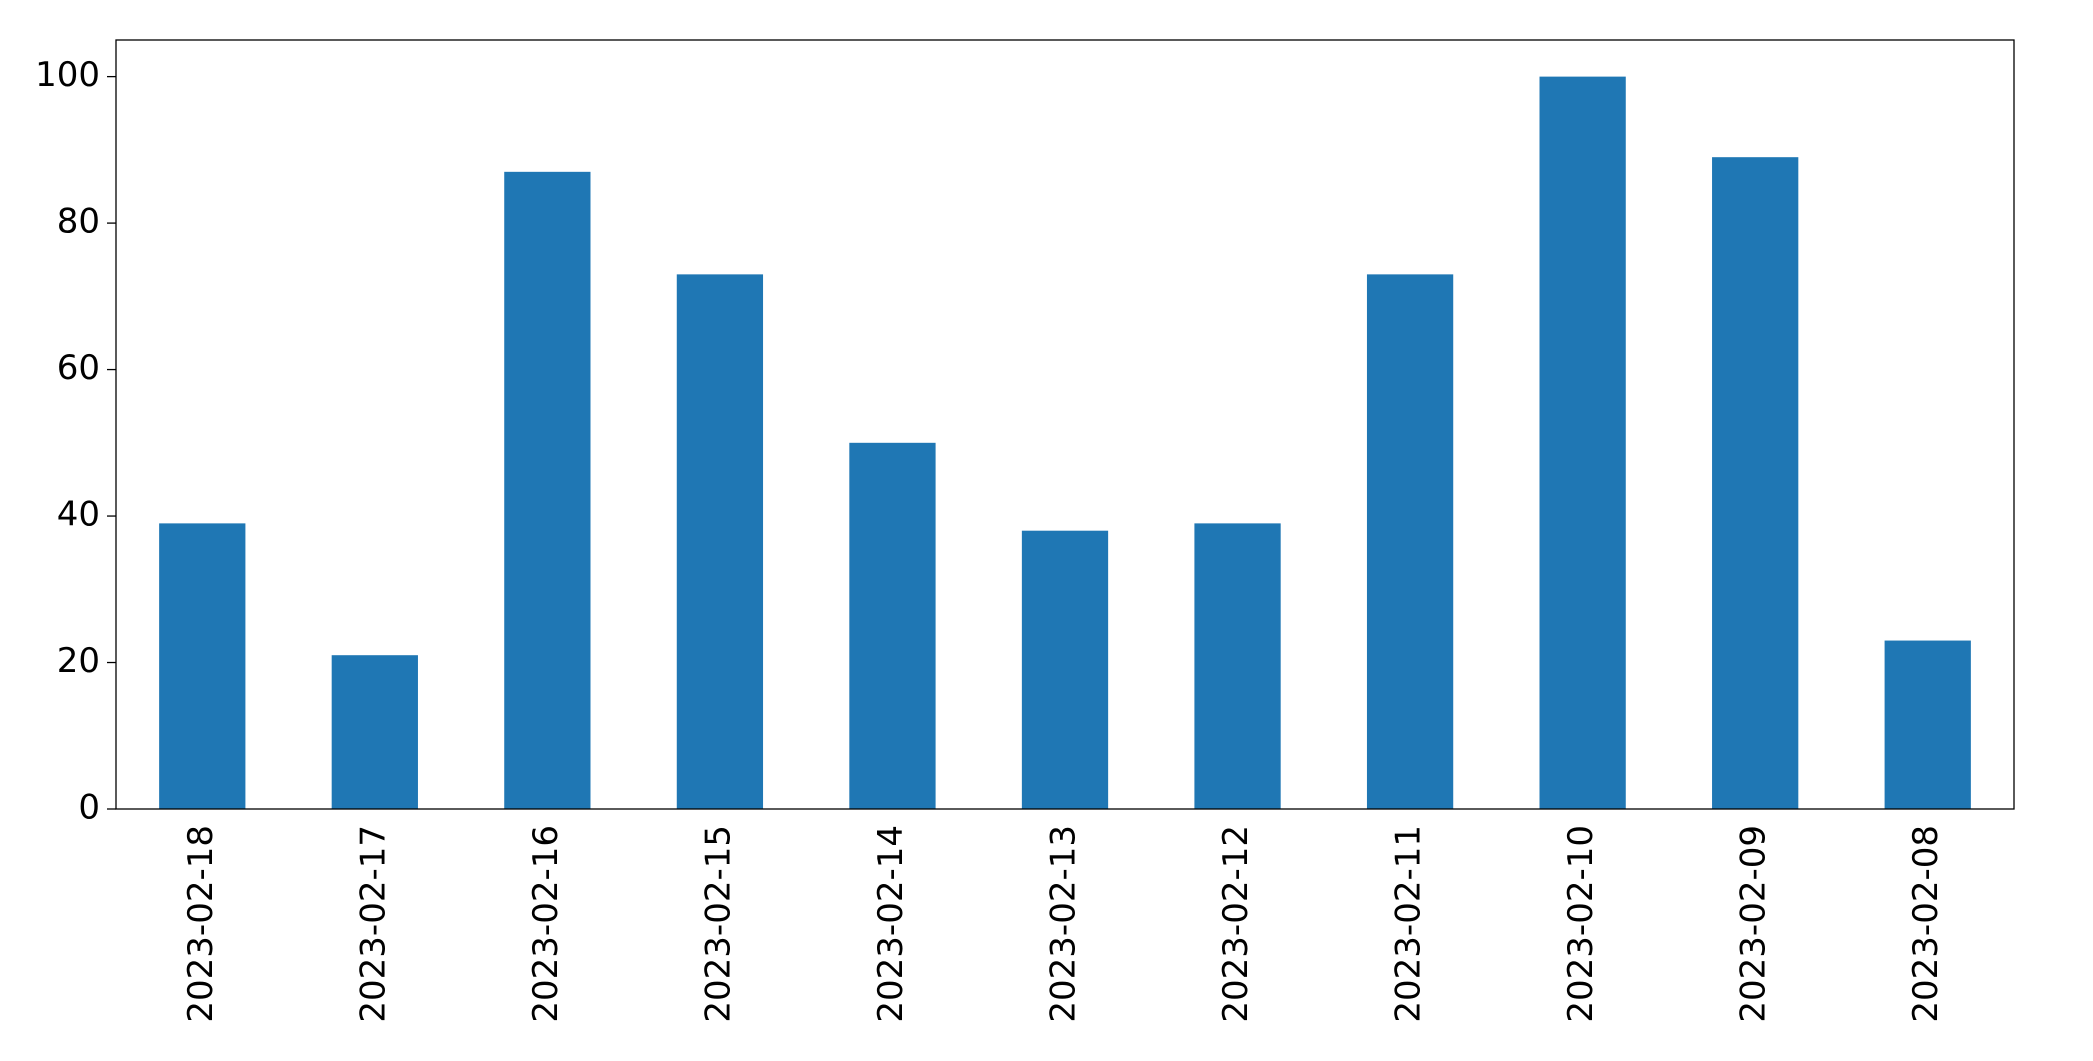 Image resolution: width=2093 pixels, height=1061 pixels. I want to click on y-tick-label: 100, so click(67, 75).